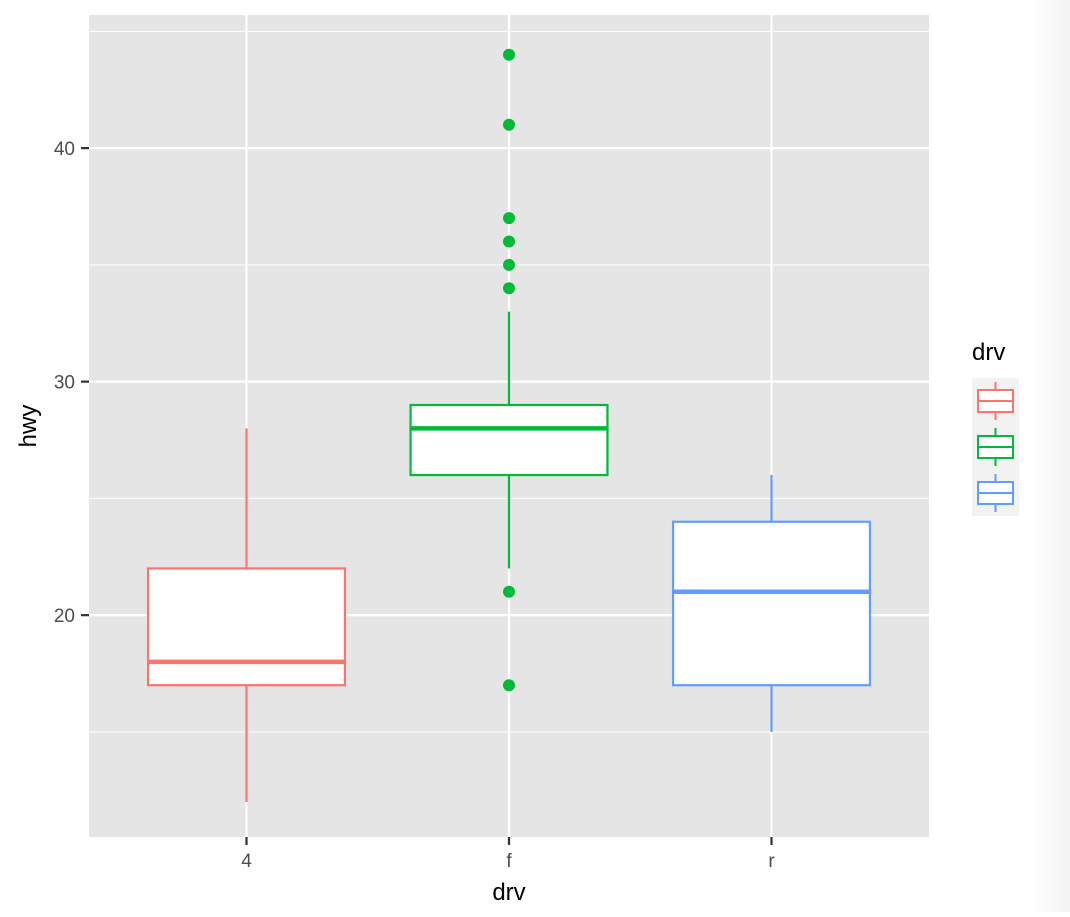 This screenshot has width=1070, height=917. Describe the element at coordinates (509, 370) in the screenshot. I see `box-f` at that location.